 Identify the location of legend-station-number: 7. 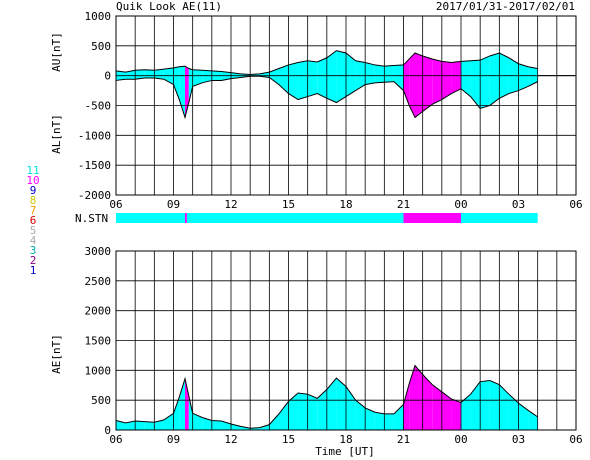
(33, 210).